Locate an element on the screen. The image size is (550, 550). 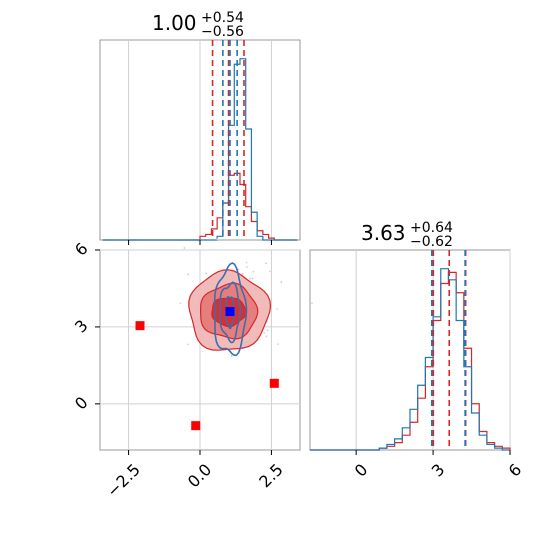
marginal-y-title-minus: −0.62 is located at coordinates (431, 242).